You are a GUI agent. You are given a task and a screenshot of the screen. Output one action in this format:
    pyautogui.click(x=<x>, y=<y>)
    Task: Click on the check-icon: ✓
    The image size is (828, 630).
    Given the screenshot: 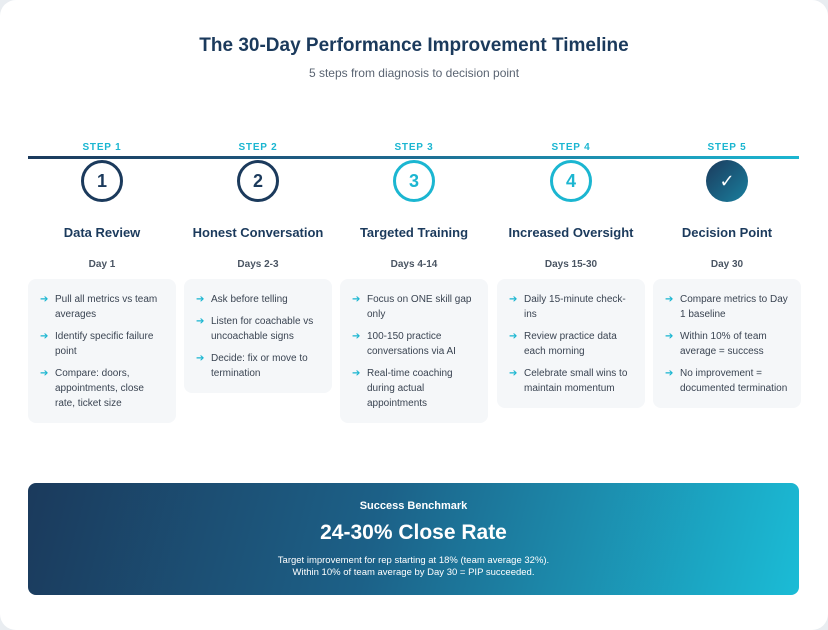 What is the action you would take?
    pyautogui.click(x=727, y=181)
    